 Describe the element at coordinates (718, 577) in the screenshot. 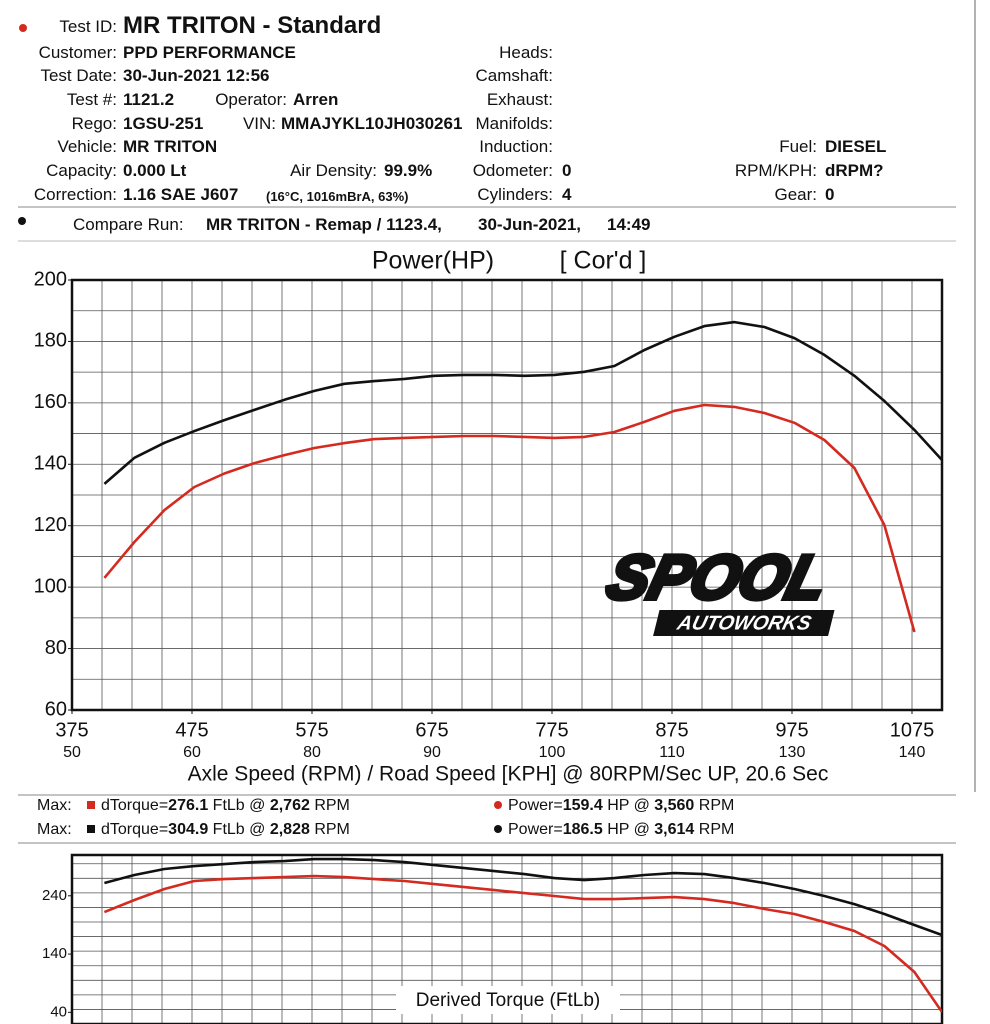

I see `logo-name: SPOOL` at that location.